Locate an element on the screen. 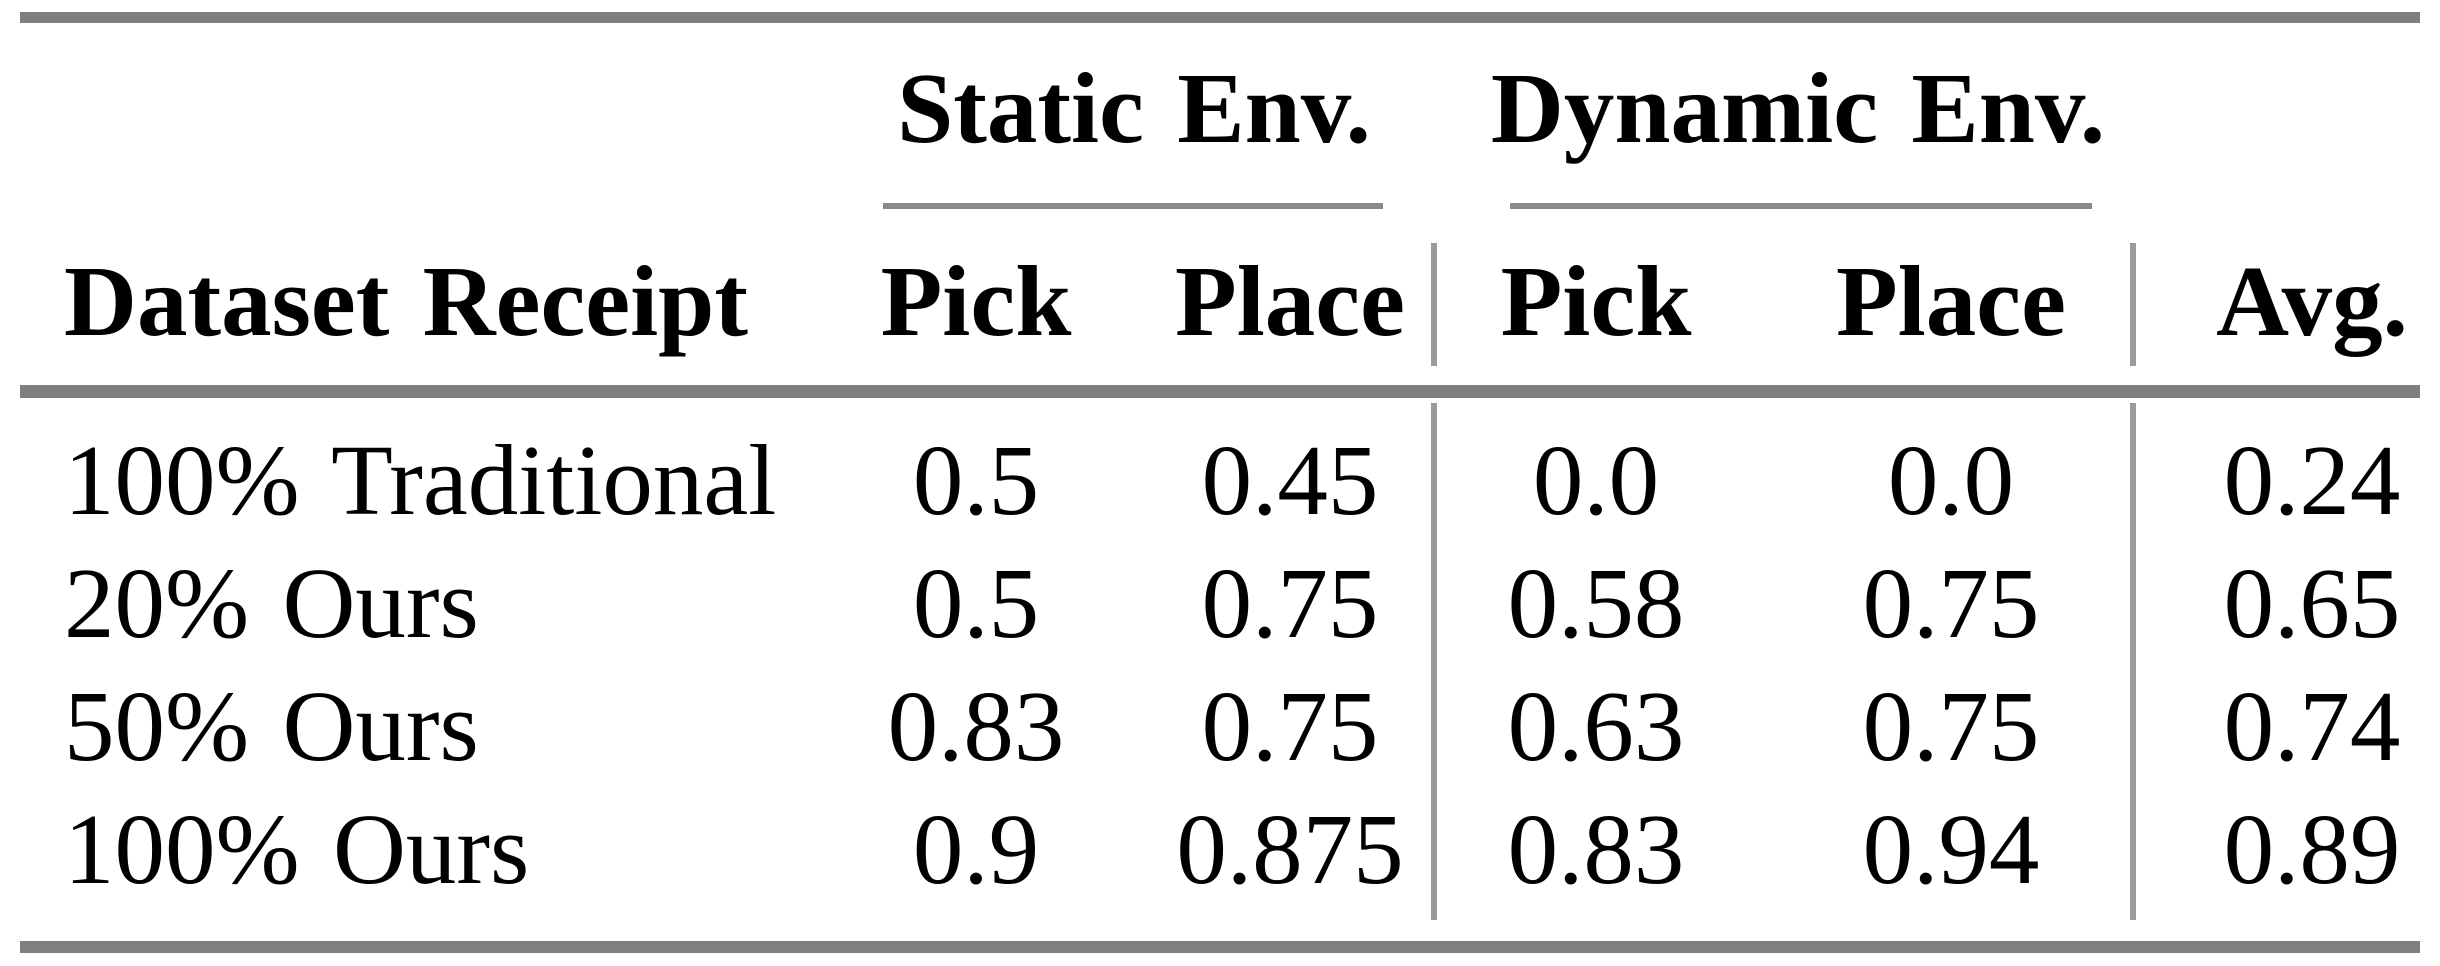 The height and width of the screenshot is (966, 2440). cell-avg: 0.89 is located at coordinates (2312, 849).